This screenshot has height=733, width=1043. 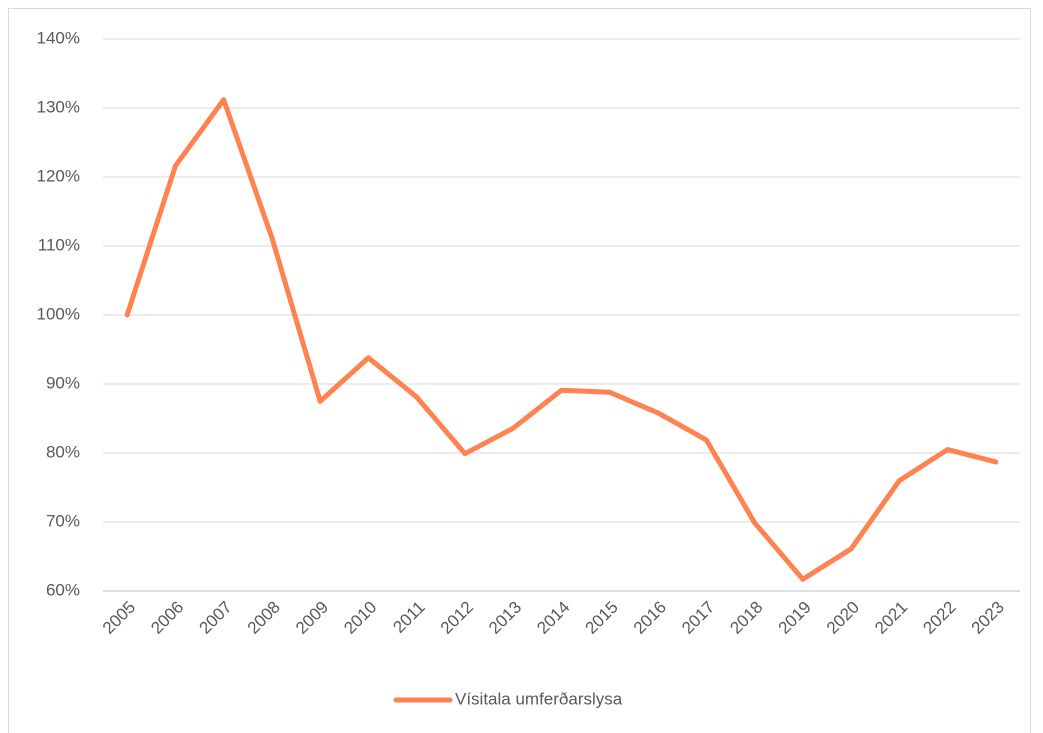 What do you see at coordinates (63, 451) in the screenshot?
I see `y-tick-label: 80%` at bounding box center [63, 451].